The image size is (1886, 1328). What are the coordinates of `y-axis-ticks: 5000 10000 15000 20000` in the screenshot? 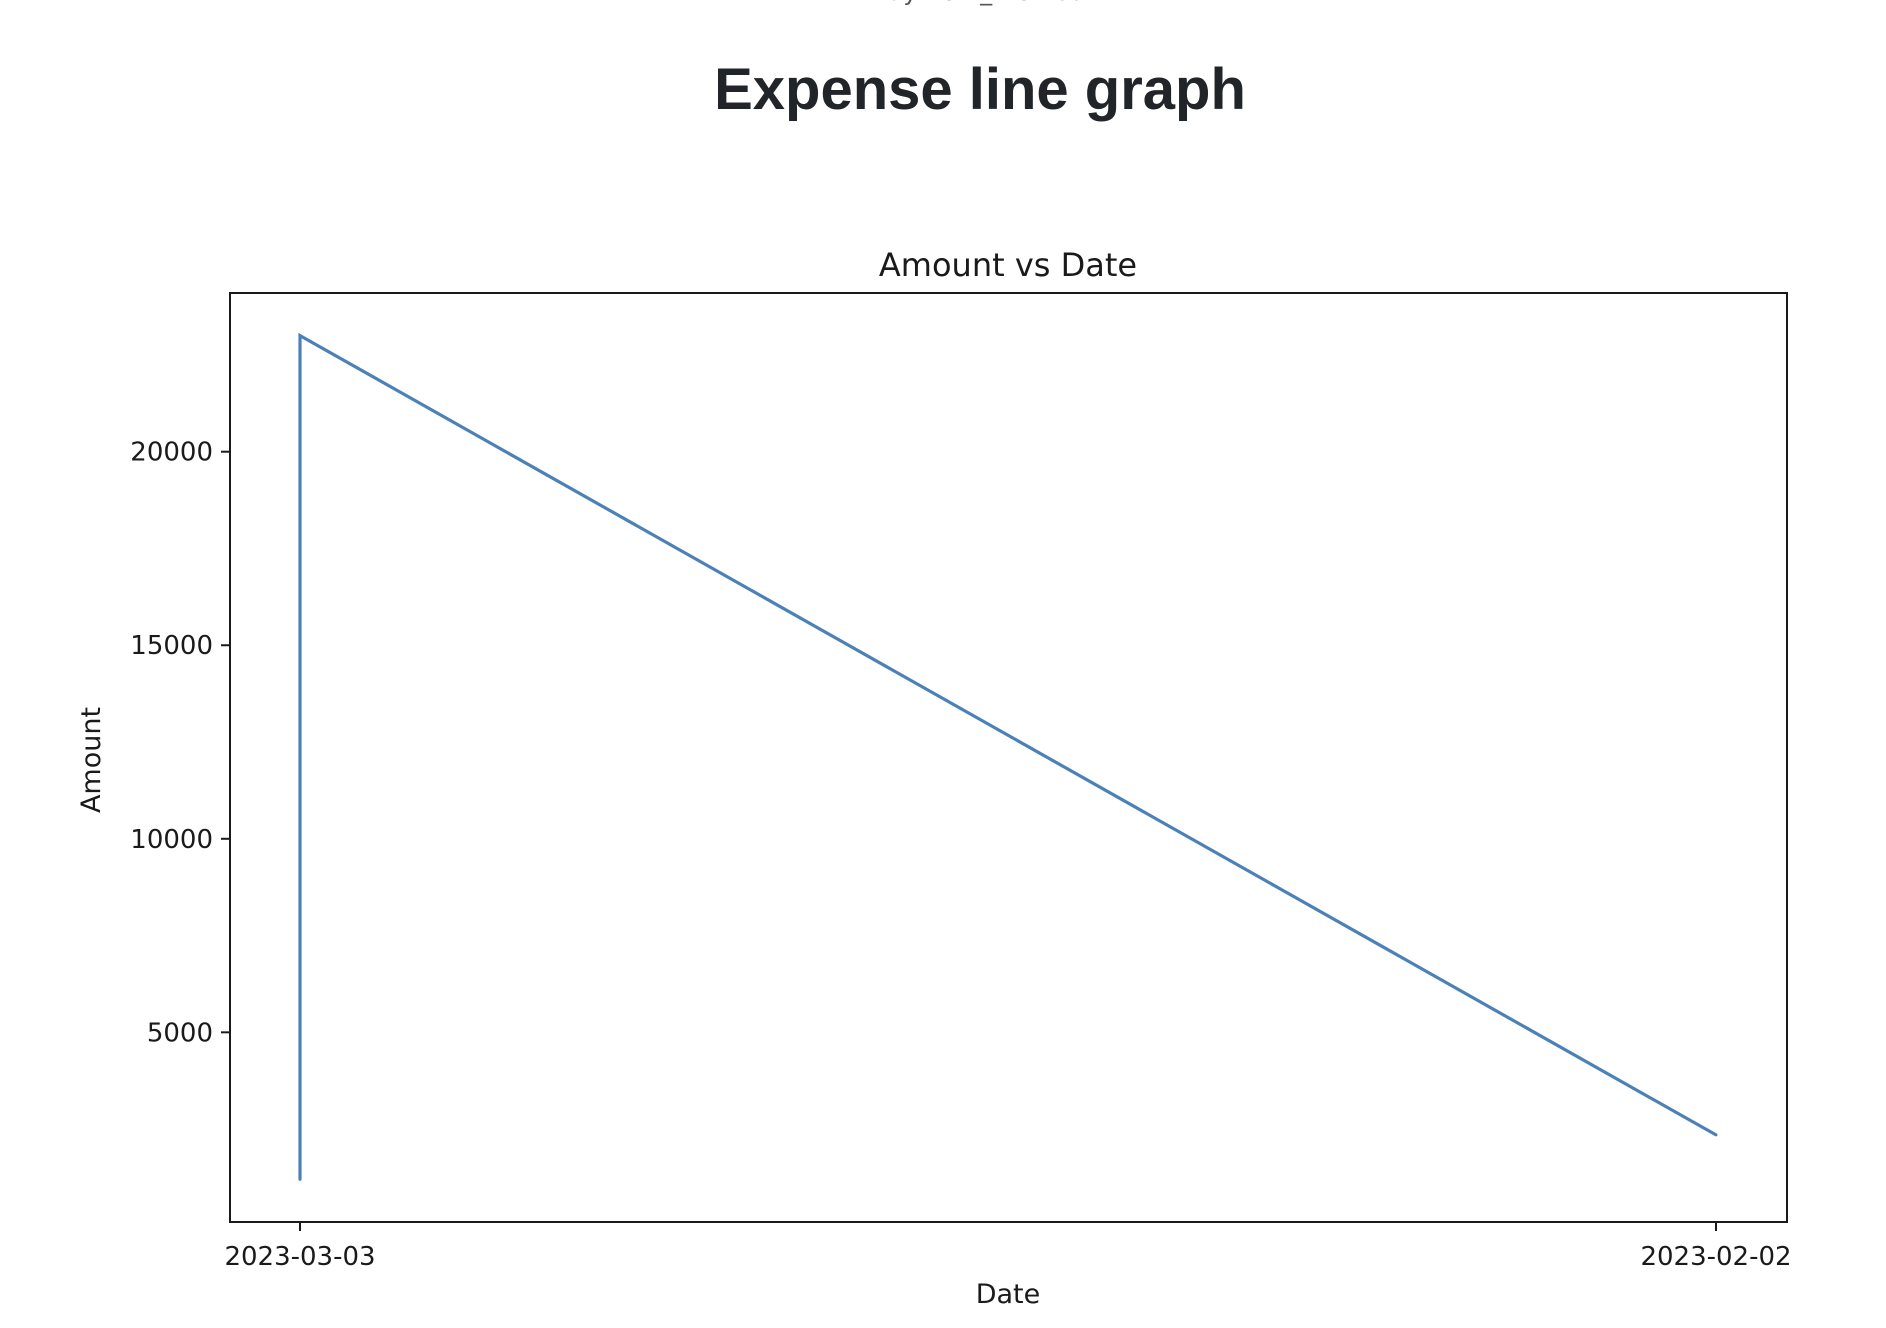 It's located at (180, 743).